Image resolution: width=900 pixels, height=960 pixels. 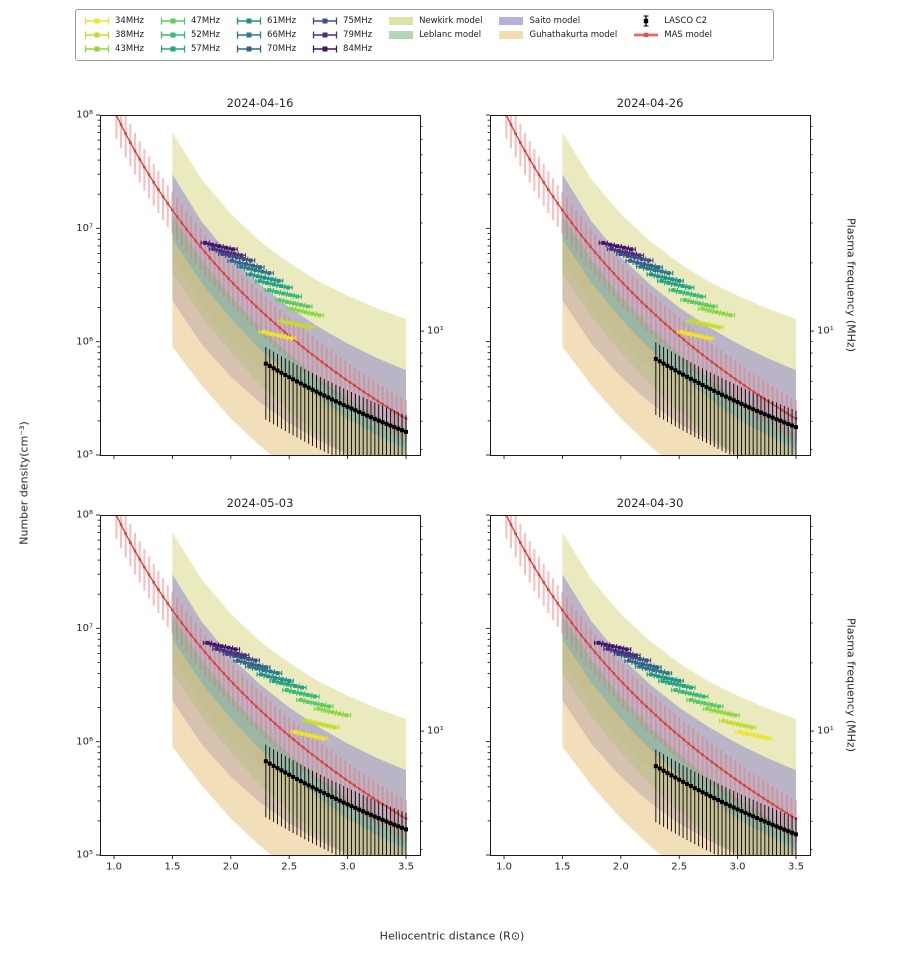 I want to click on 57mhz-swatch-icon, so click(x=173, y=49).